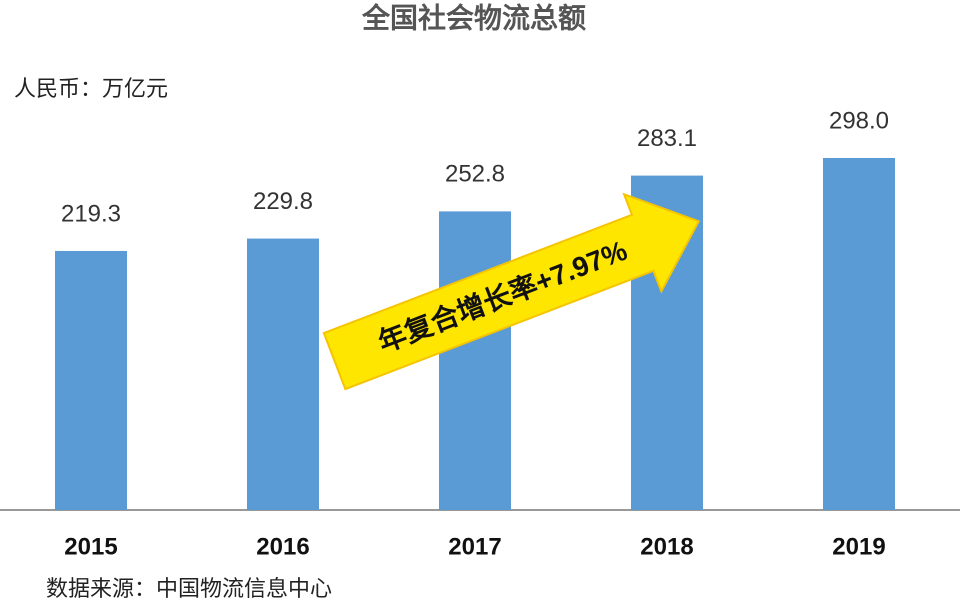 This screenshot has height=606, width=960. I want to click on x-tick-label: 2016, so click(282, 546).